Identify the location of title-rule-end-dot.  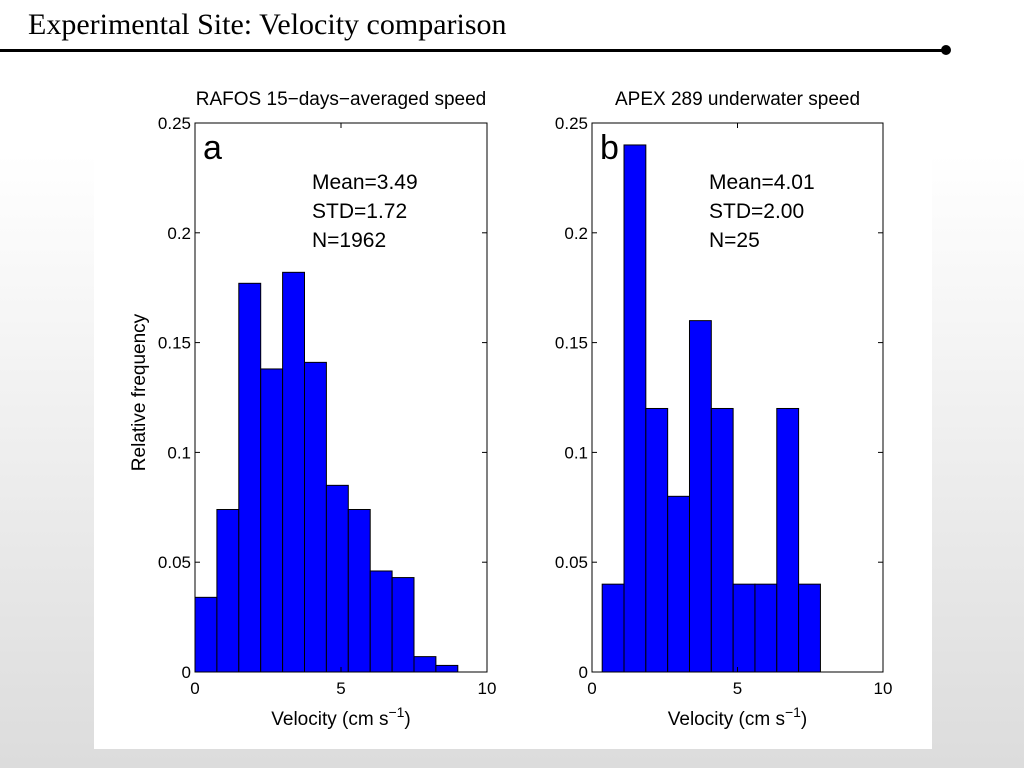
(946, 50).